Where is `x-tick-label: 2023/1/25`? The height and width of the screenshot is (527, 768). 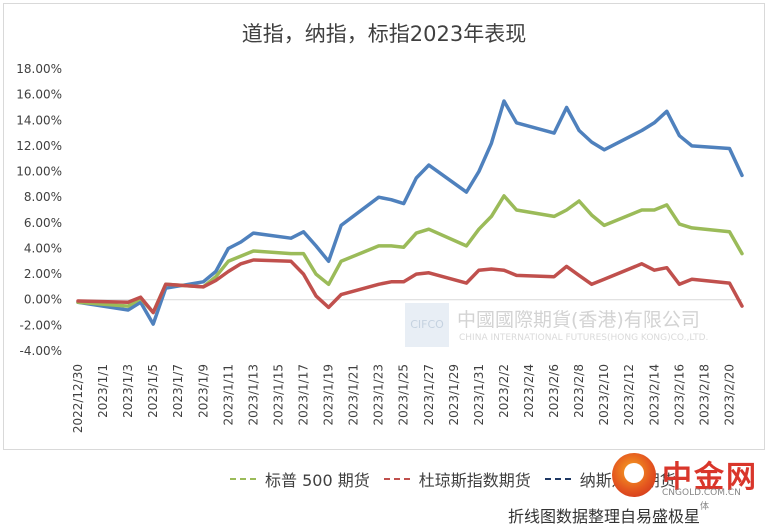
x-tick-label: 2023/1/25 is located at coordinates (404, 395).